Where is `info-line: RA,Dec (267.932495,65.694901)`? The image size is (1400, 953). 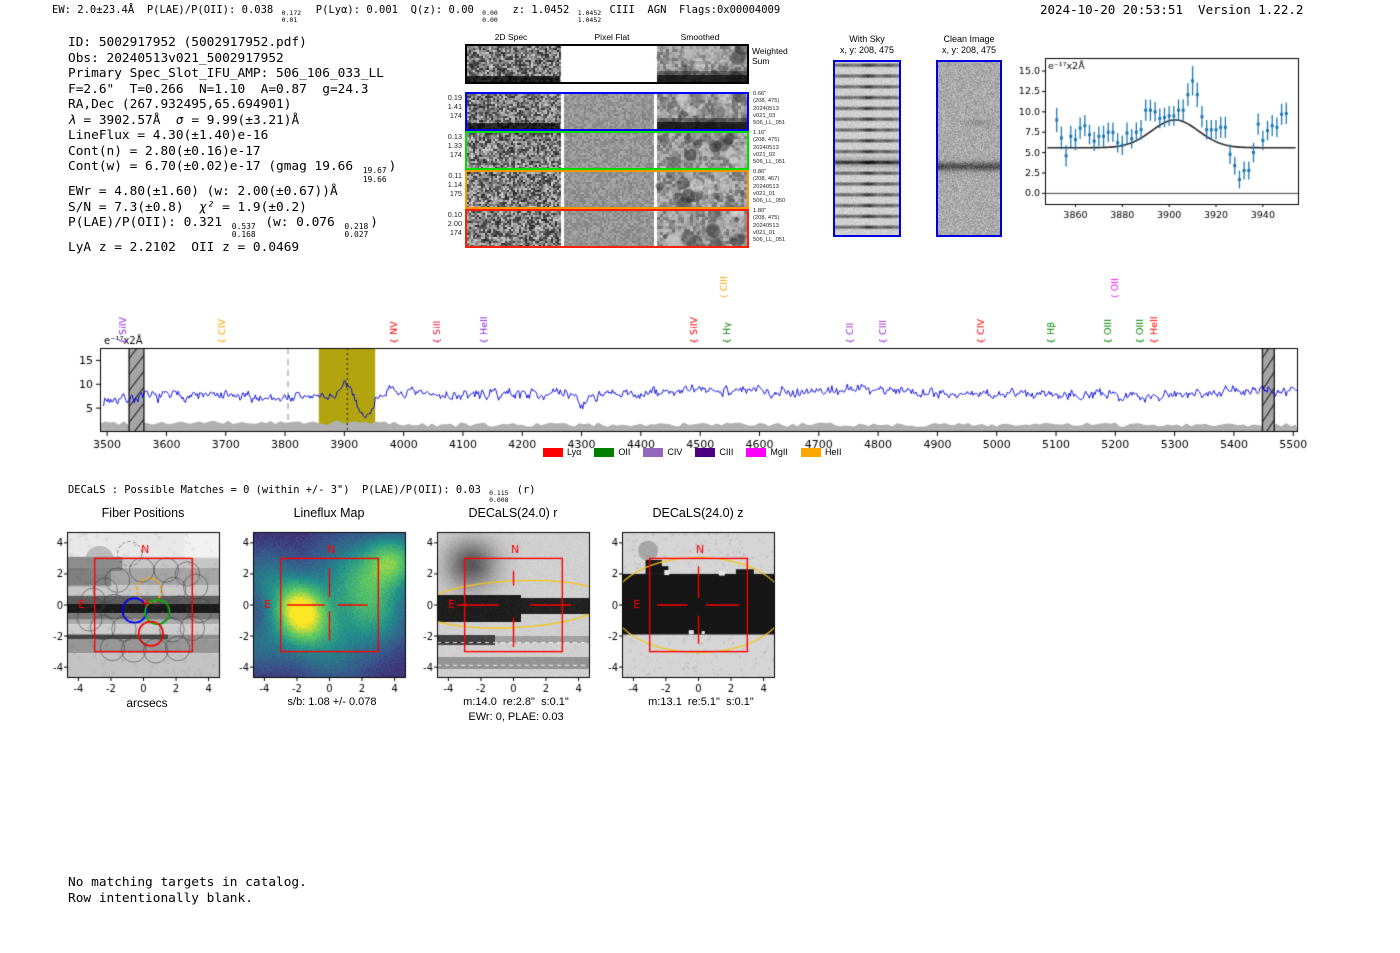 info-line: RA,Dec (267.932495,65.694901) is located at coordinates (180, 105).